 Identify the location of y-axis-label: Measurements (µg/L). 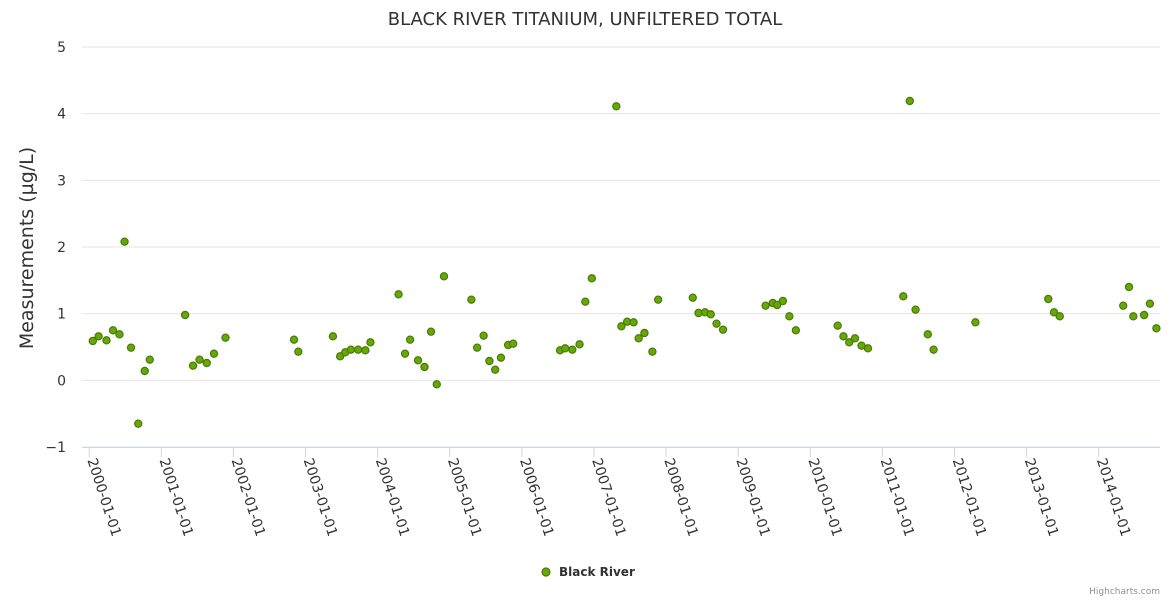
(27, 248).